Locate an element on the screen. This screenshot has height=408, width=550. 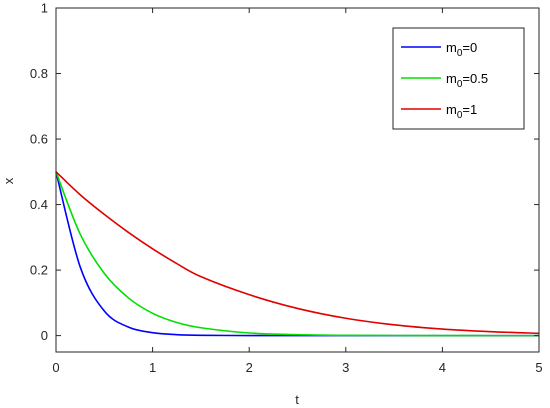
legend-label-2: m0=1 is located at coordinates (461, 111).